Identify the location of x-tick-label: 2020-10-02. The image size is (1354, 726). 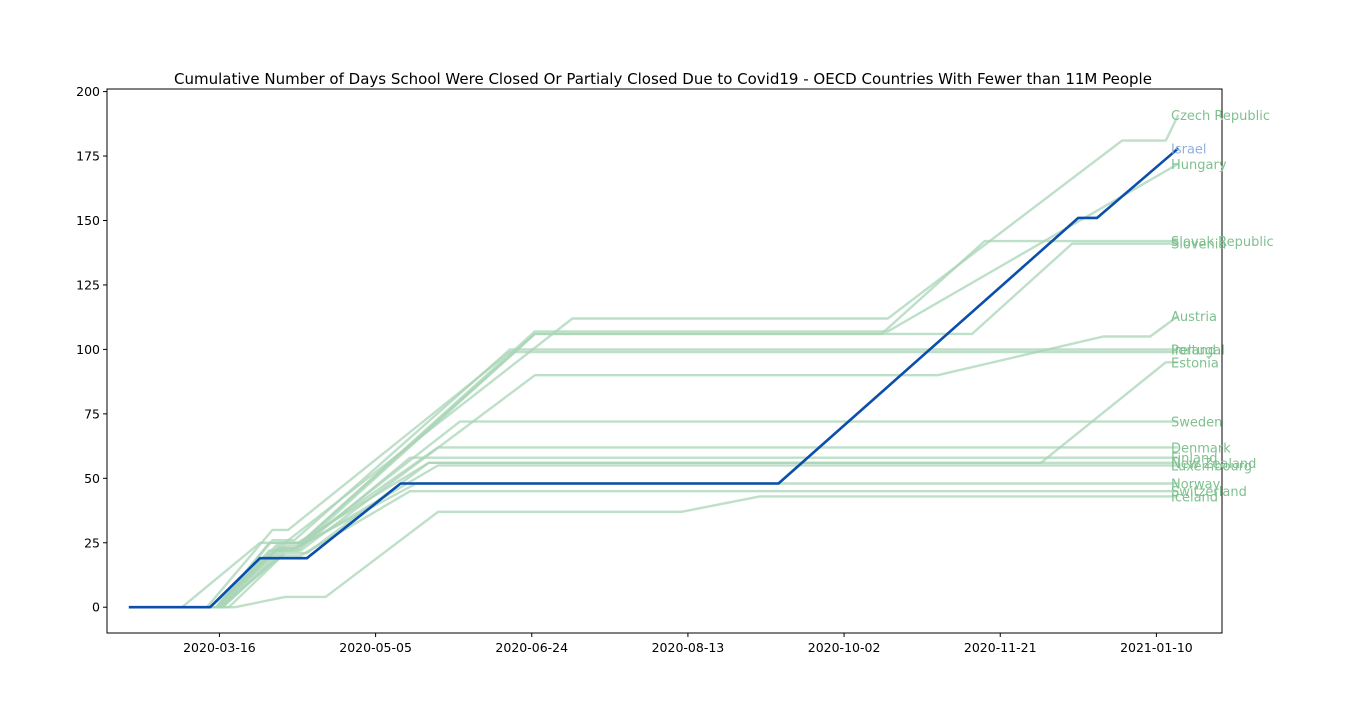
(844, 647).